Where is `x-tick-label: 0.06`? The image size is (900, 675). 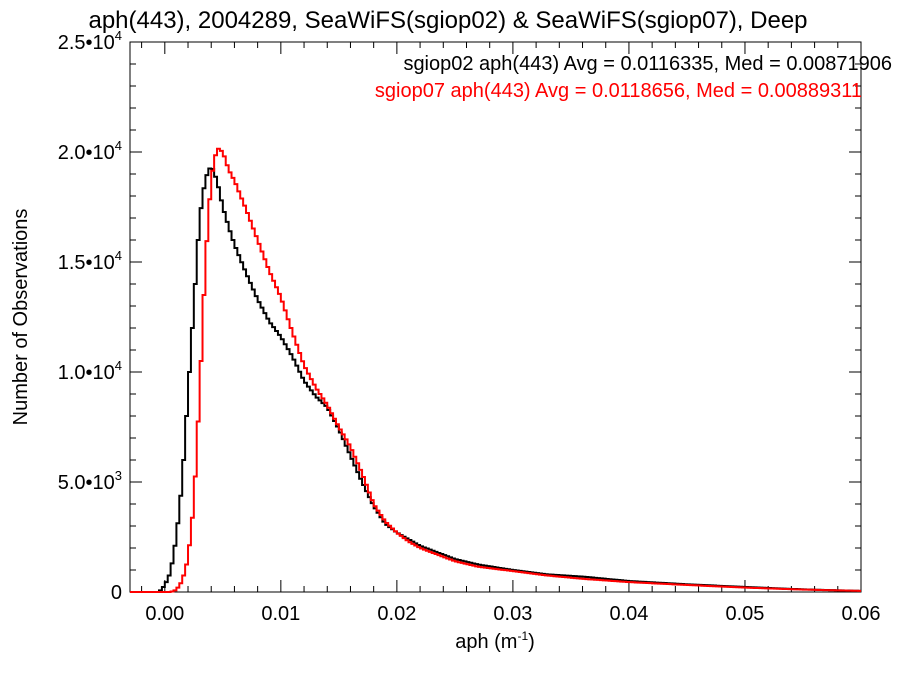 x-tick-label: 0.06 is located at coordinates (861, 614).